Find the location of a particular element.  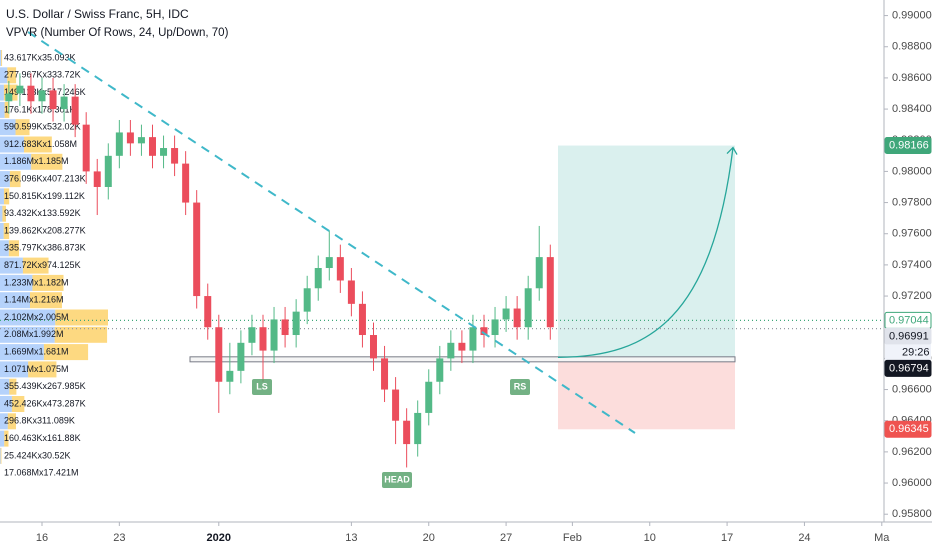

y-tick-label: 0.96000 is located at coordinates (912, 483).